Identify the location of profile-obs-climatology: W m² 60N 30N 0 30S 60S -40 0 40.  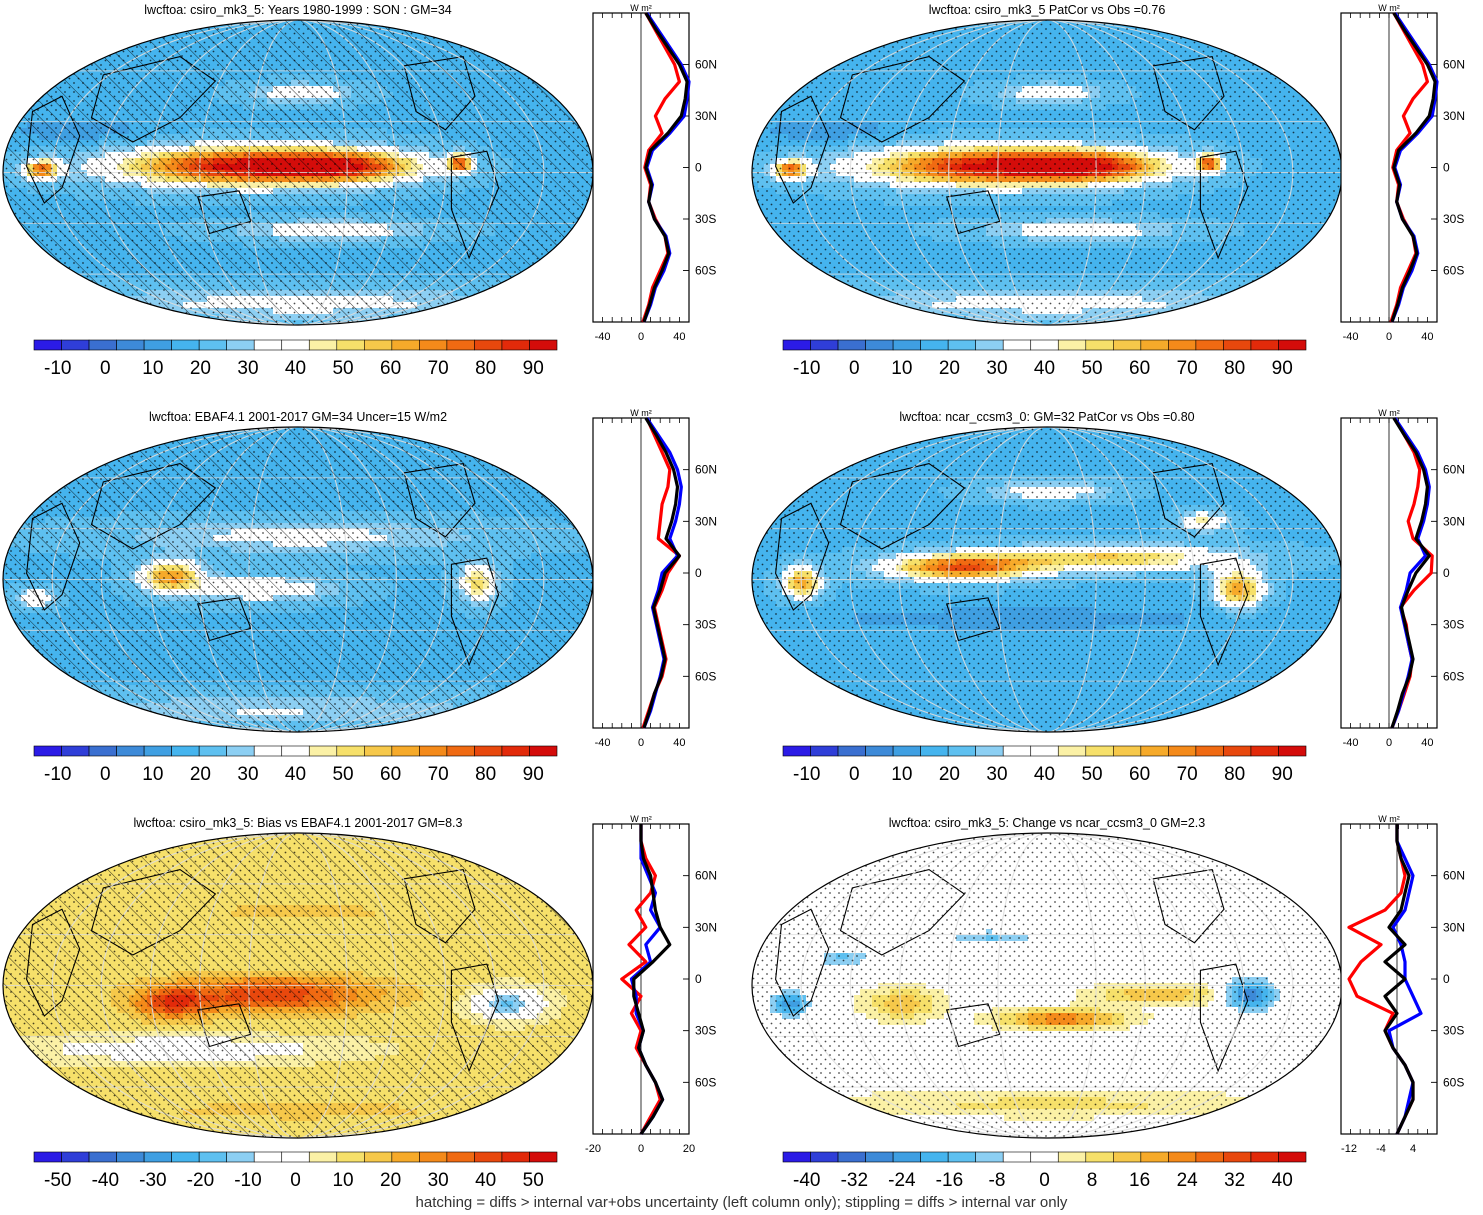
(654, 578).